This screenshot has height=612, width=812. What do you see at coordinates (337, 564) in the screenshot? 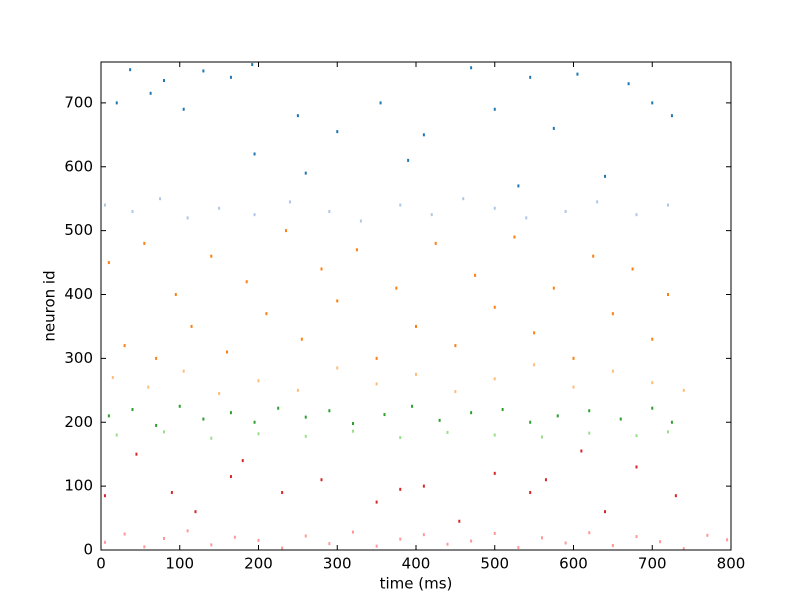
I see `x-tick-label: 300` at bounding box center [337, 564].